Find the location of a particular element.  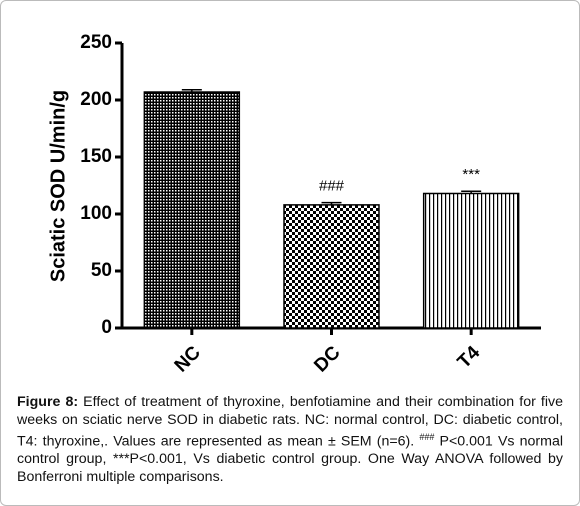

y-tick-label: 50 is located at coordinates (101, 270).